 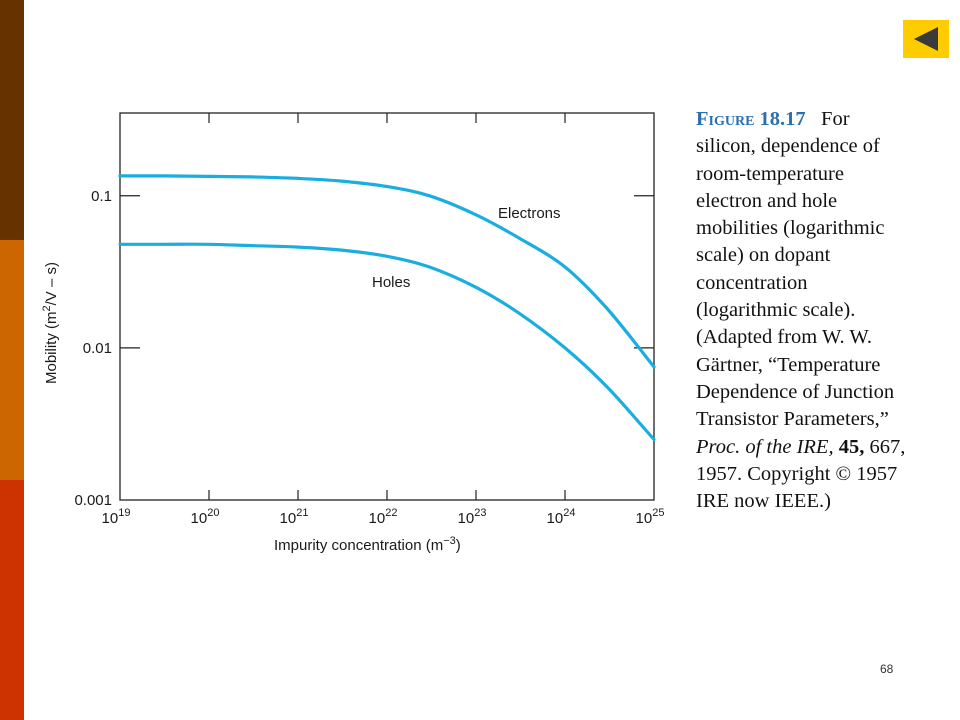 What do you see at coordinates (725, 119) in the screenshot?
I see `figure-label: Figure` at bounding box center [725, 119].